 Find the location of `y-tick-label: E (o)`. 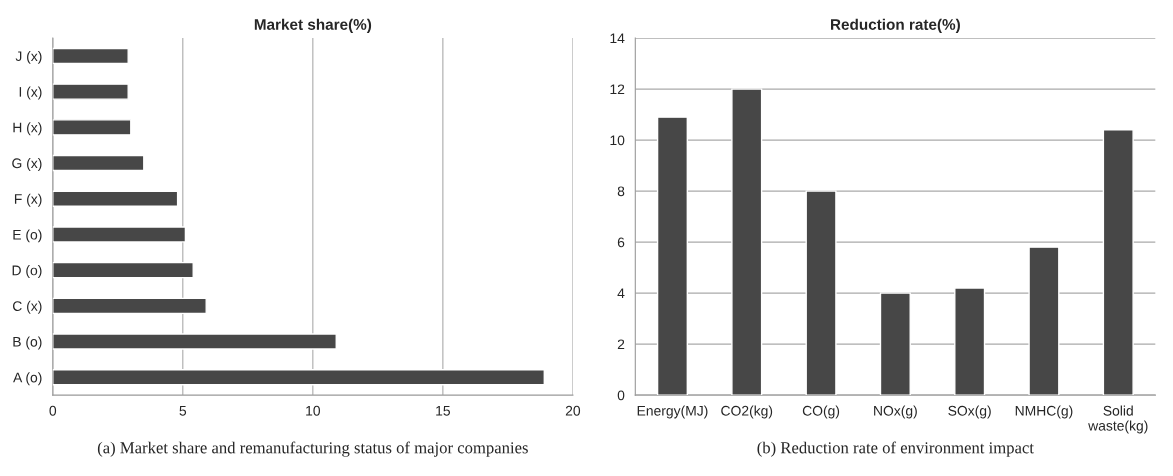

y-tick-label: E (o) is located at coordinates (27, 236).